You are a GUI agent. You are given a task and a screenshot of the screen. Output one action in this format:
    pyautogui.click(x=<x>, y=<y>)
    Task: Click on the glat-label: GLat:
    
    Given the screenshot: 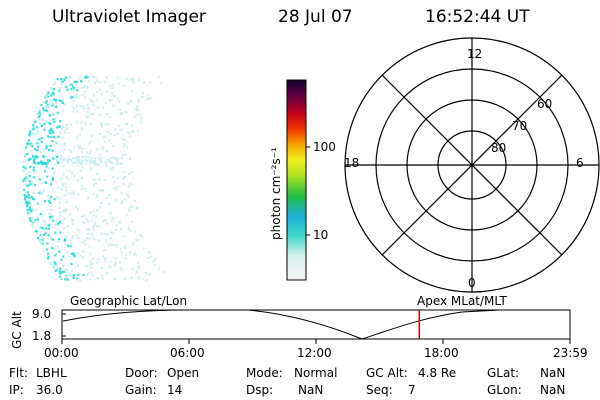 What is the action you would take?
    pyautogui.click(x=503, y=373)
    